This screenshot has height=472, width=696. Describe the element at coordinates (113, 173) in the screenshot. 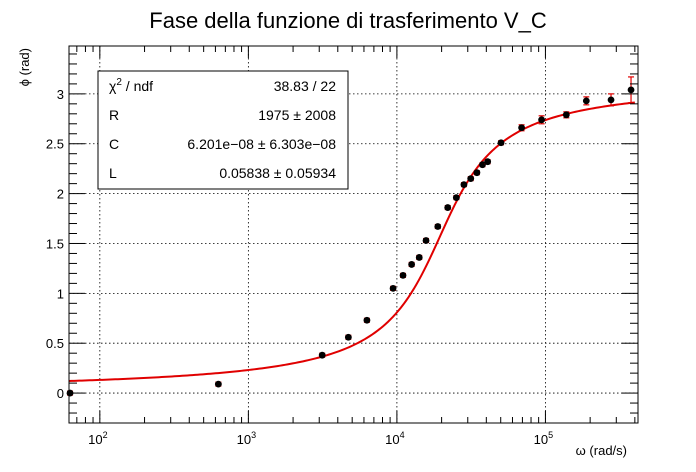

I see `stats-row-name-3: L` at that location.